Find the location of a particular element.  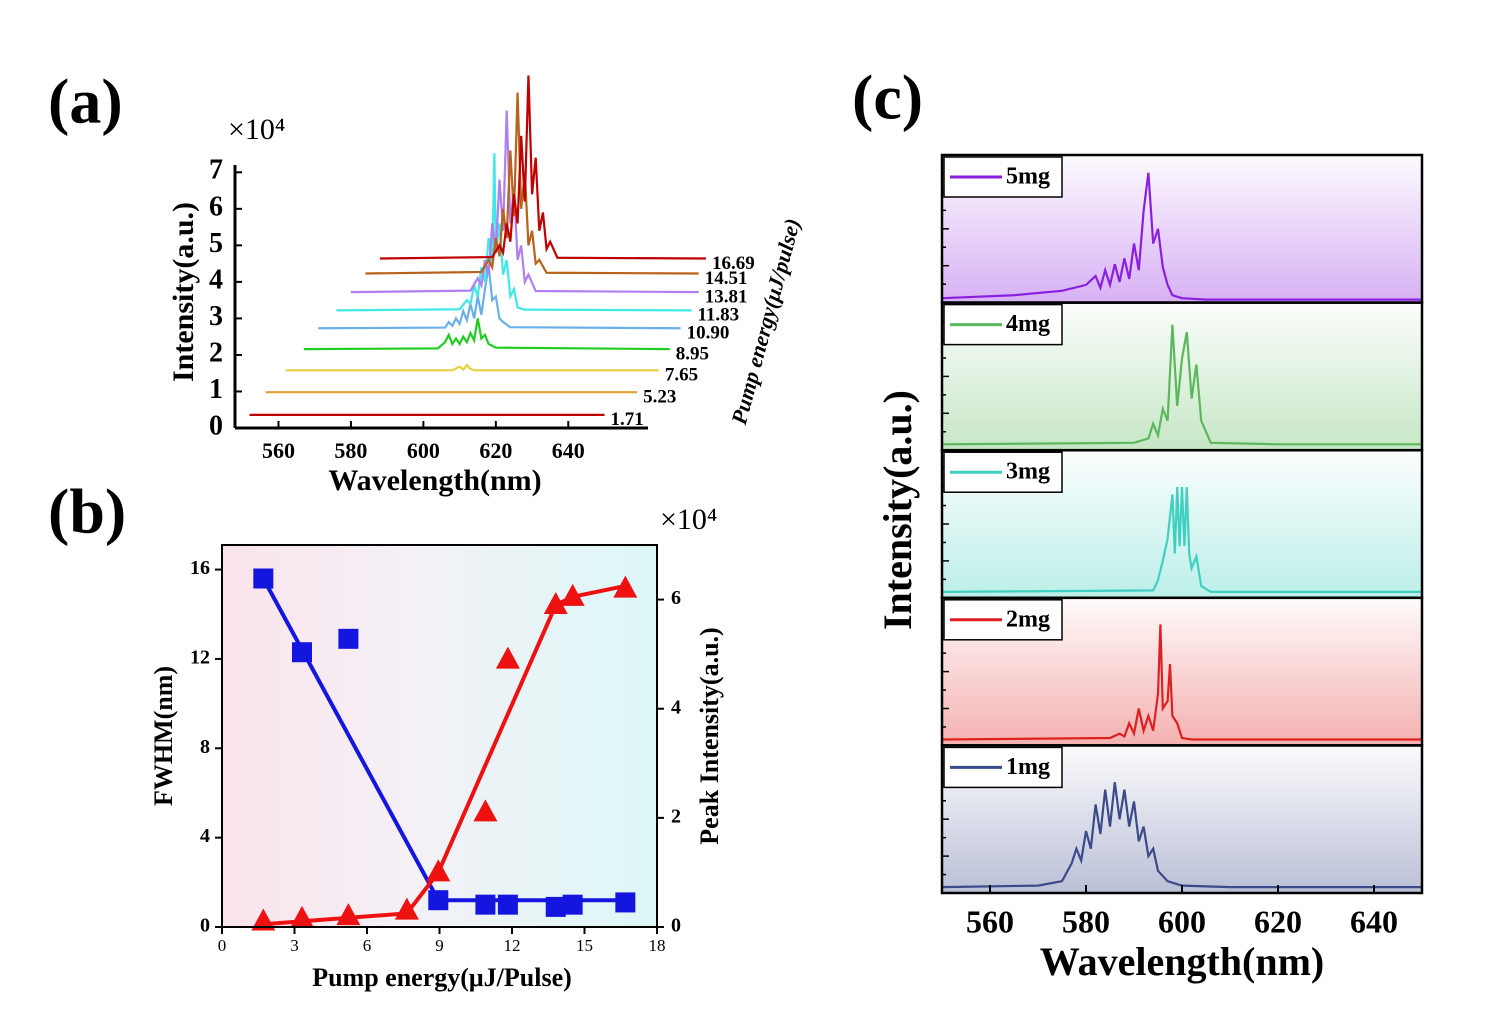

y-tick-label: 7 is located at coordinates (216, 170).